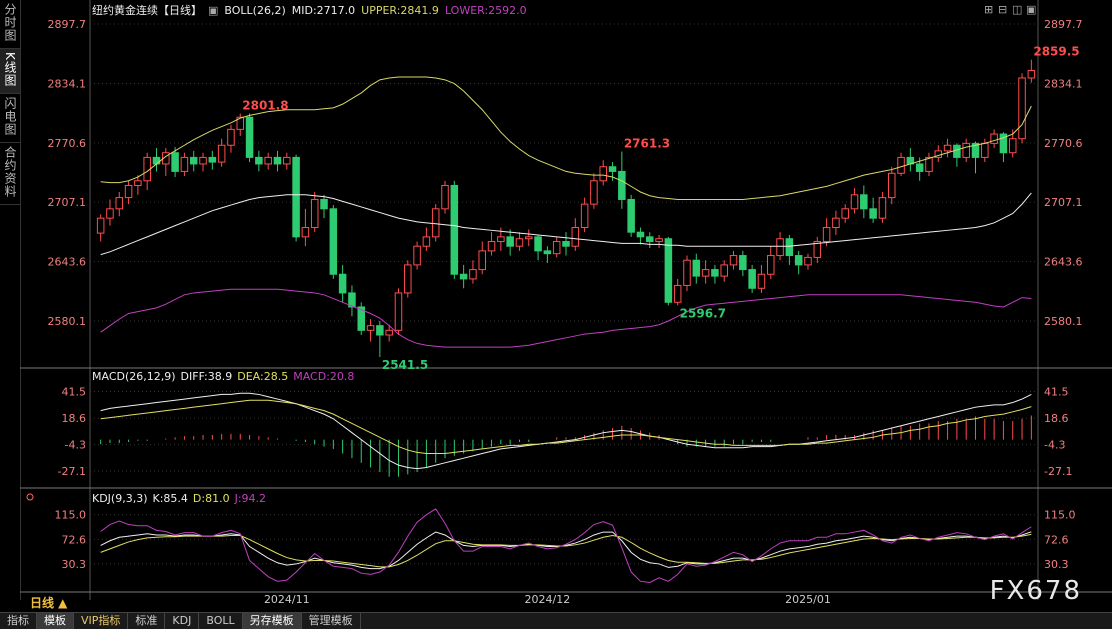 The image size is (1112, 629). I want to click on side-tab-label: 合约资料, so click(10, 171).